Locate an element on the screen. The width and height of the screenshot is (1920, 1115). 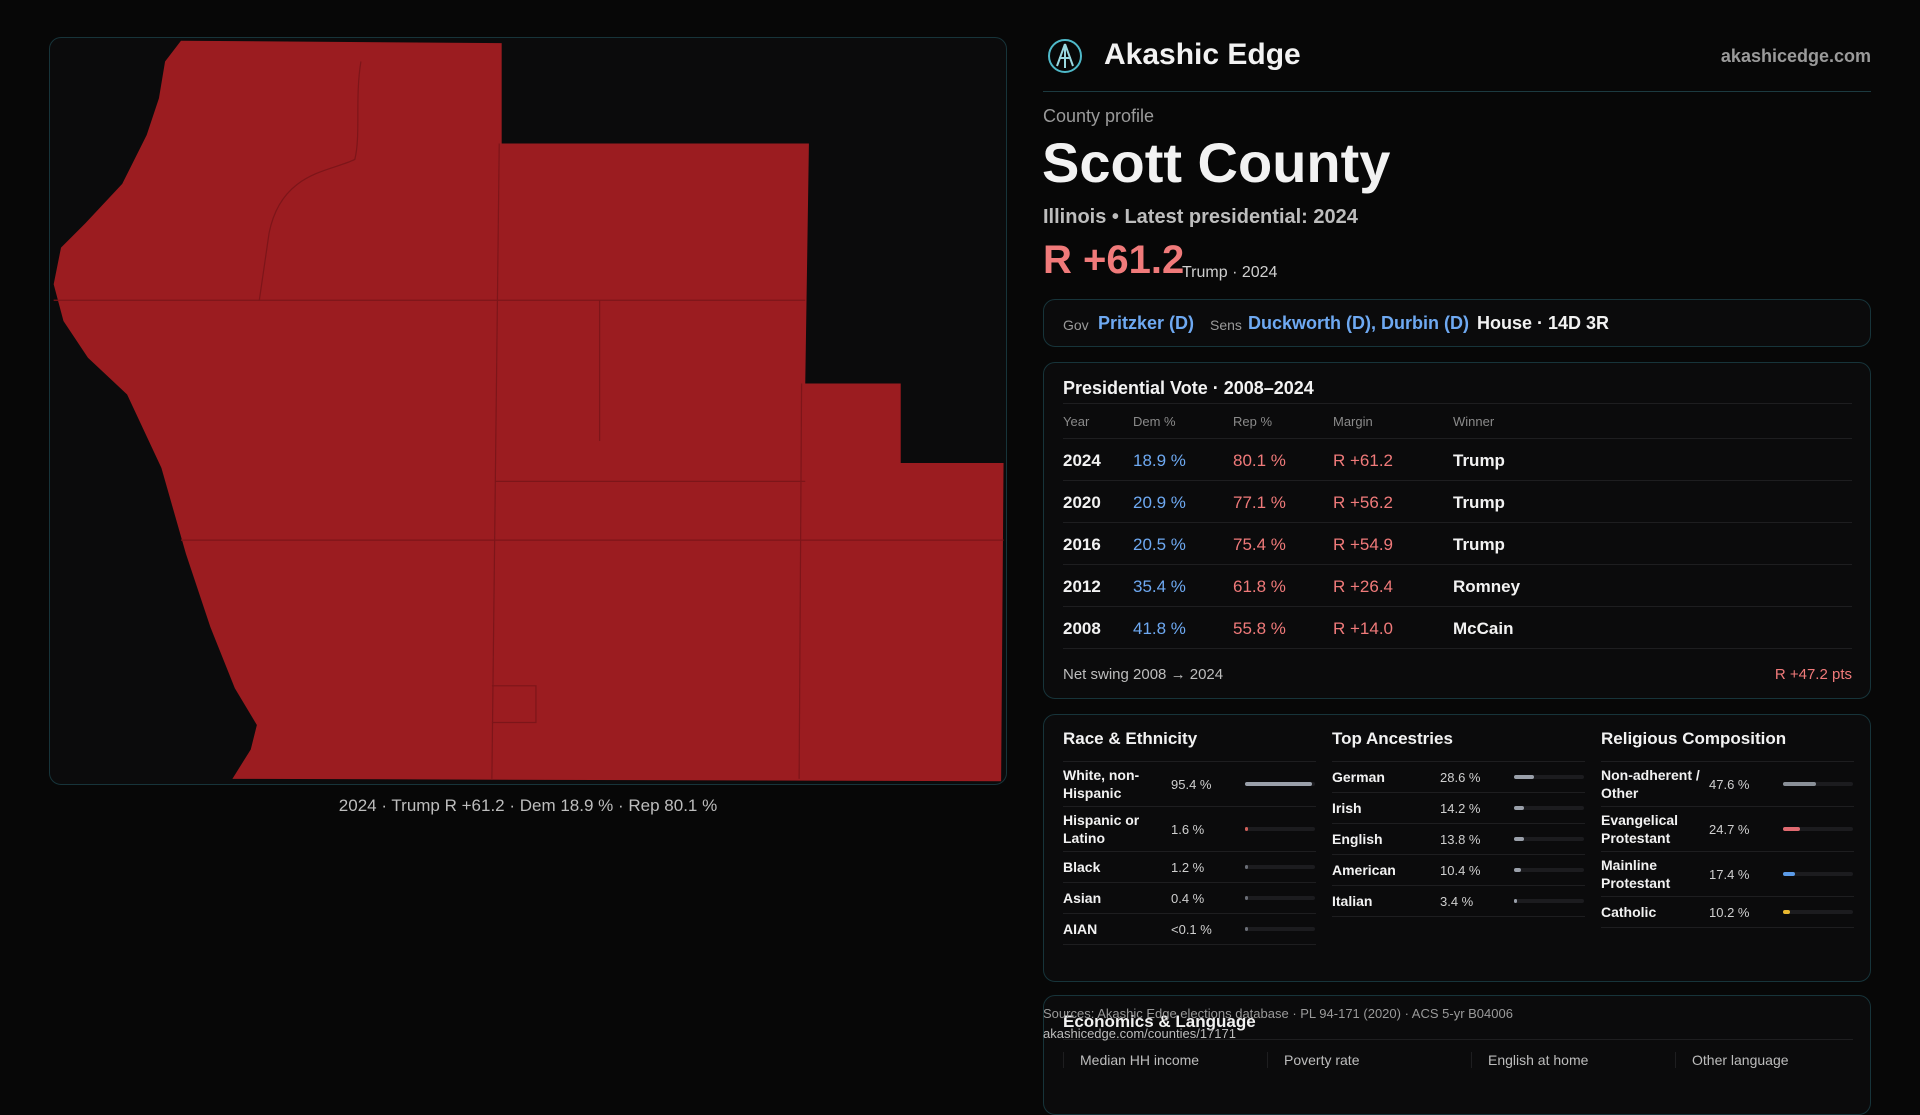
row-value: 47.6 % is located at coordinates (1729, 784).